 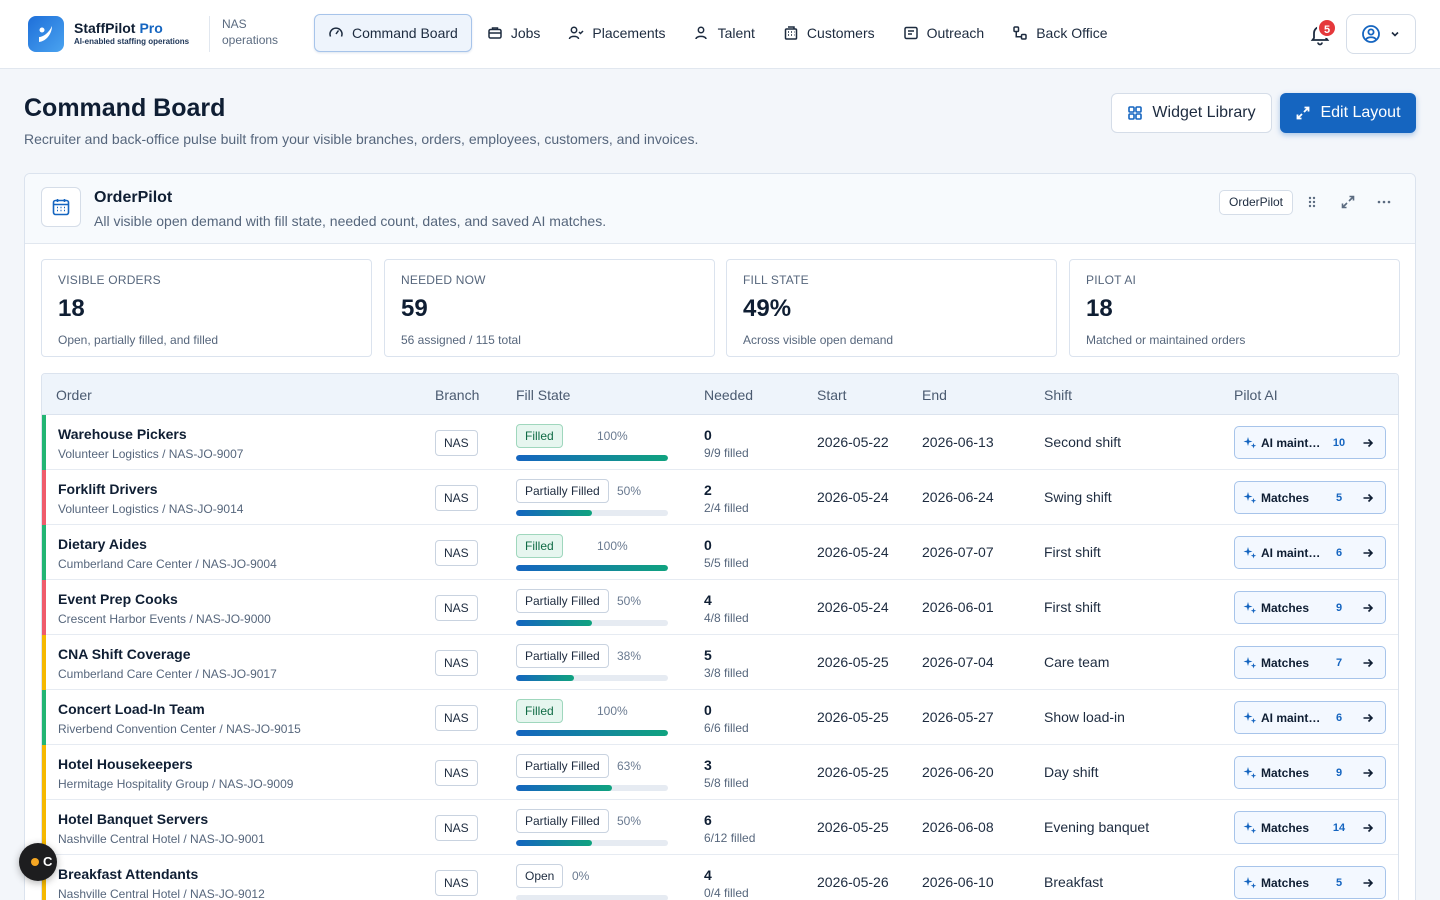 I want to click on nav-jobs: Jobs, so click(x=514, y=33).